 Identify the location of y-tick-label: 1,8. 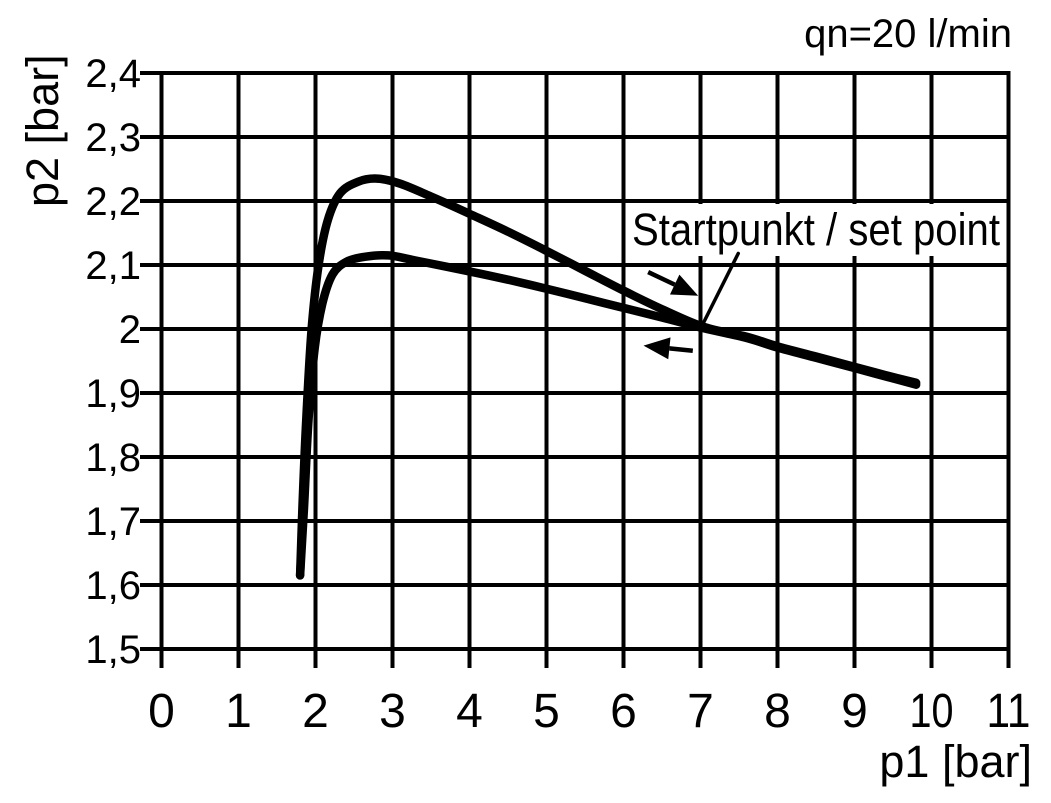
(113, 458).